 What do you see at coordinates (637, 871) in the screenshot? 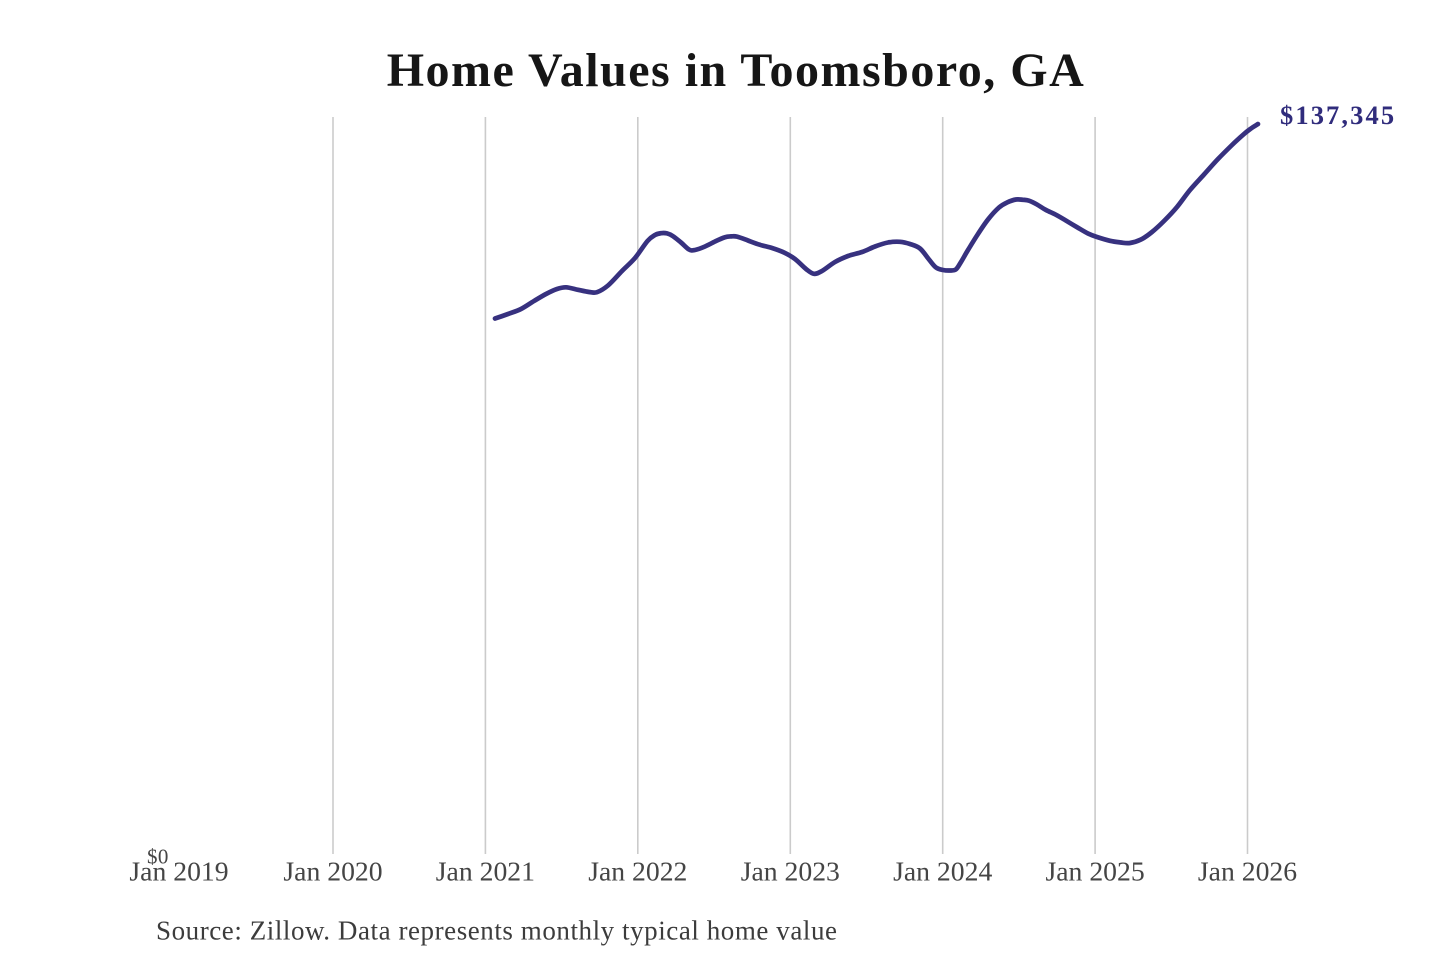
I see `svg-text: Jan 2022` at bounding box center [637, 871].